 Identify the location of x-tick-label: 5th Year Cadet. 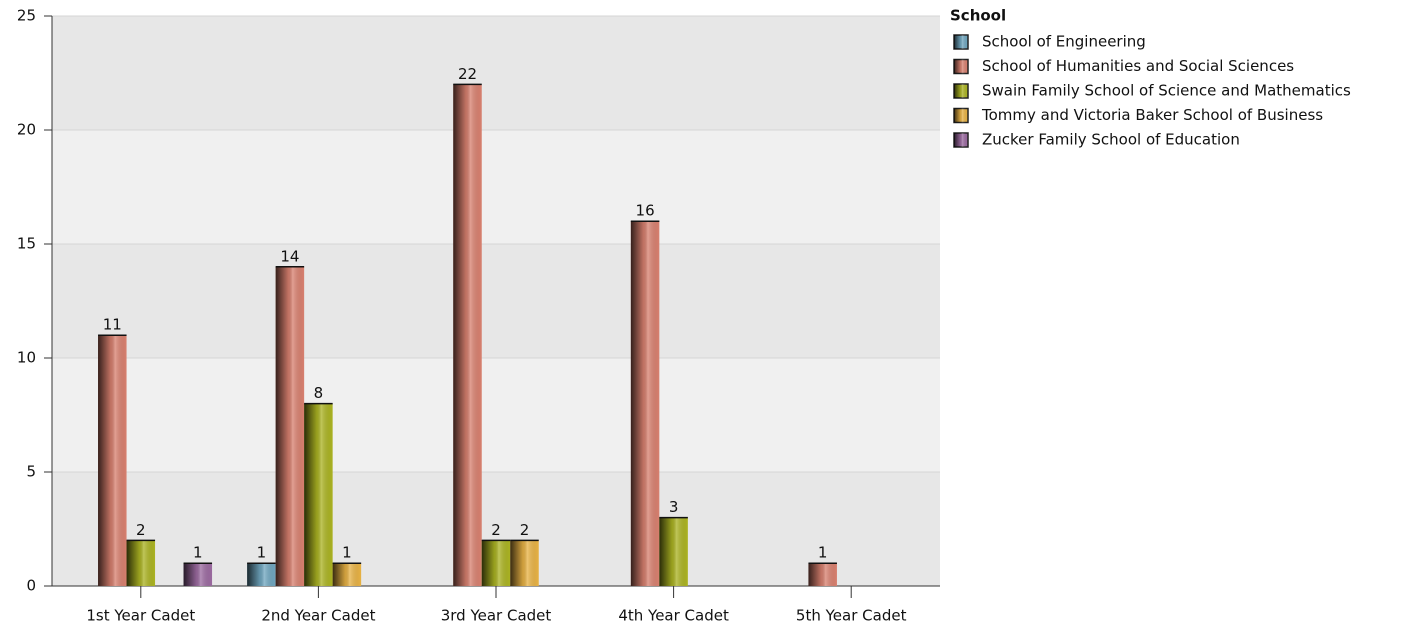
(851, 616).